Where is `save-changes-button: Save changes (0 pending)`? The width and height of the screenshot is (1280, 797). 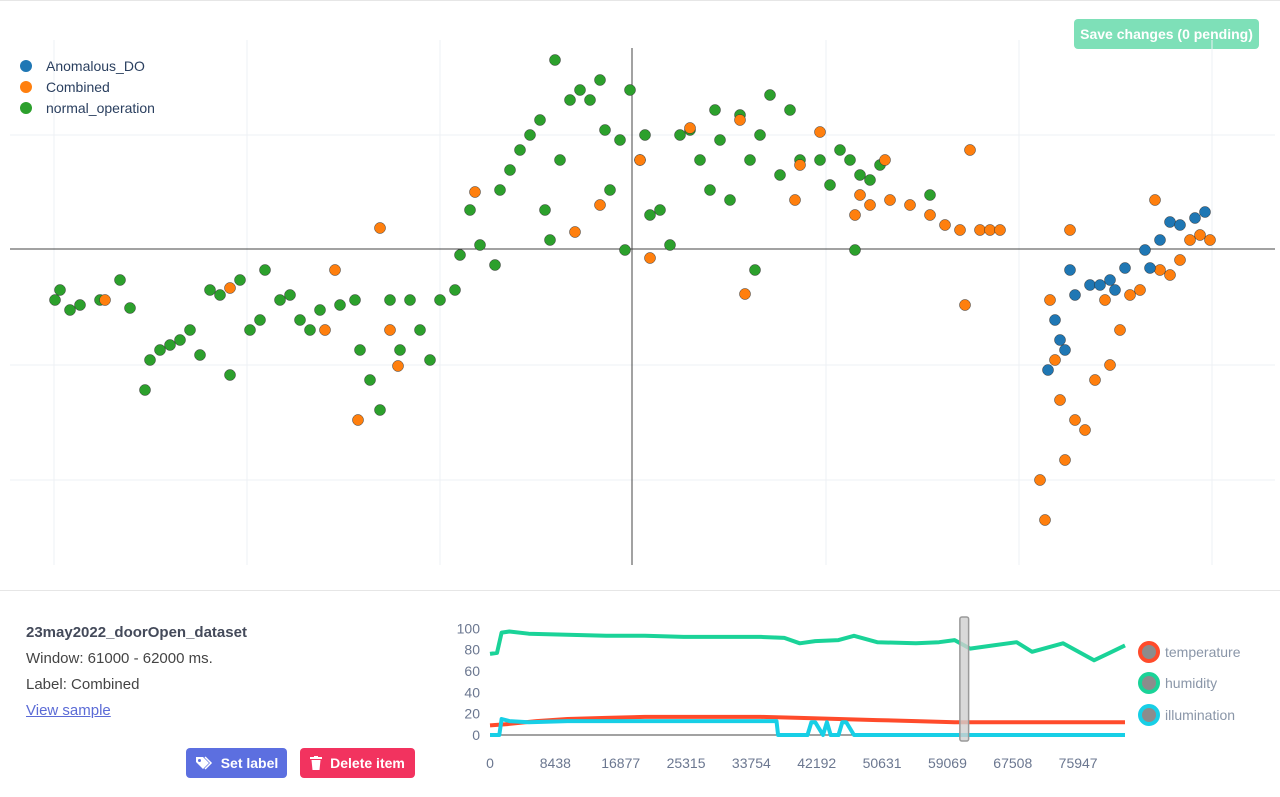 save-changes-button: Save changes (0 pending) is located at coordinates (1166, 34).